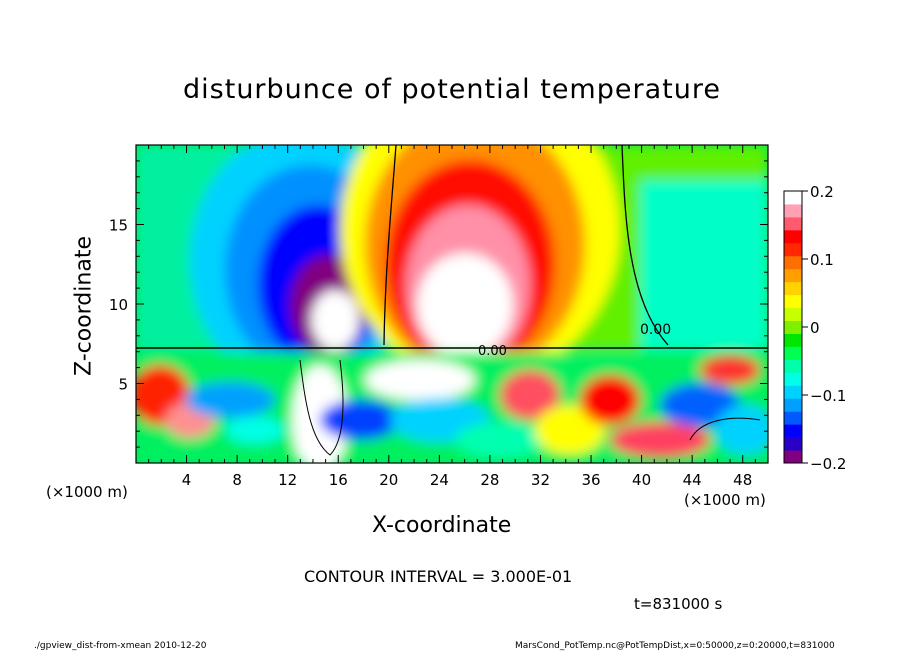 The image size is (904, 654). Describe the element at coordinates (118, 226) in the screenshot. I see `y-tick-label: 15` at that location.